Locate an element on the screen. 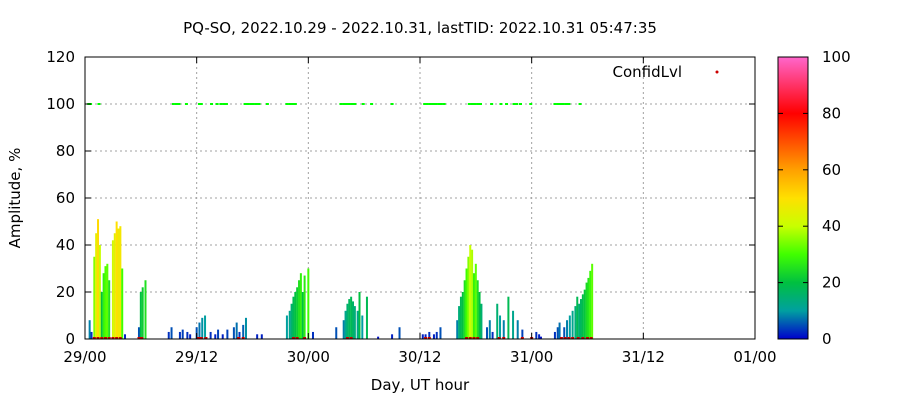 The width and height of the screenshot is (900, 400). y-tick-label: 80 is located at coordinates (65, 151).